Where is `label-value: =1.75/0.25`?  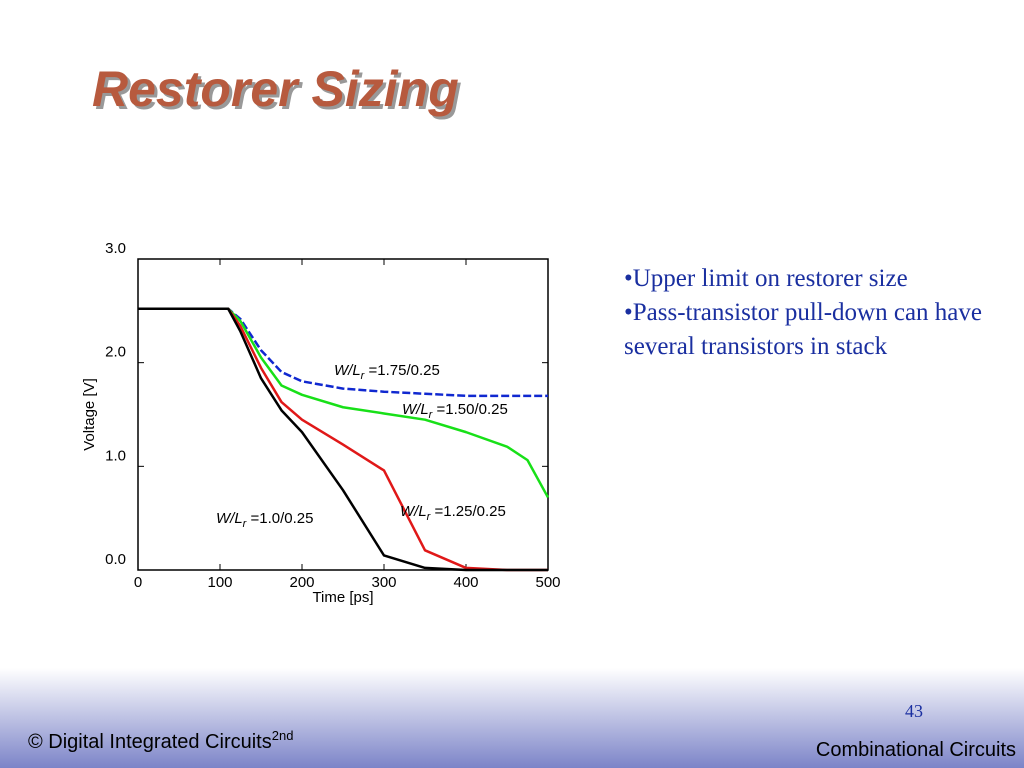 label-value: =1.75/0.25 is located at coordinates (401, 370).